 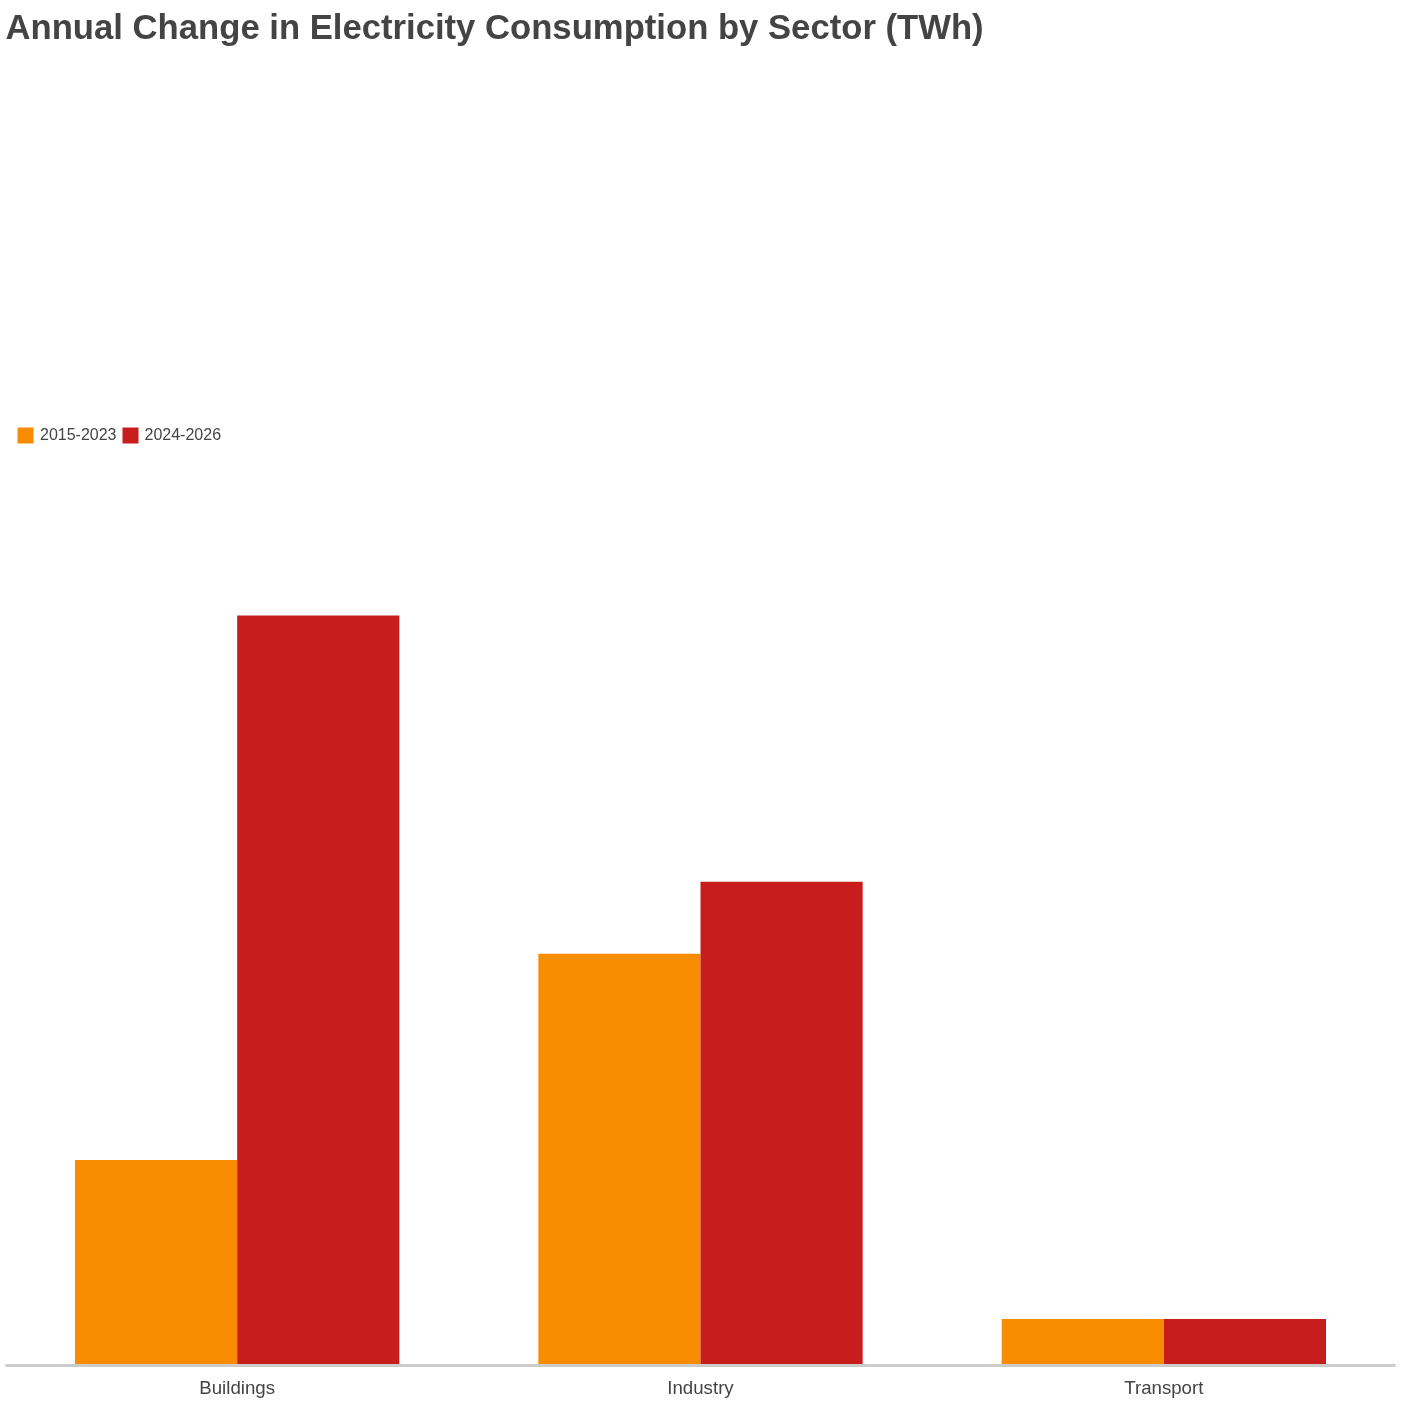 What do you see at coordinates (78, 435) in the screenshot?
I see `legend-label: 2015-2023` at bounding box center [78, 435].